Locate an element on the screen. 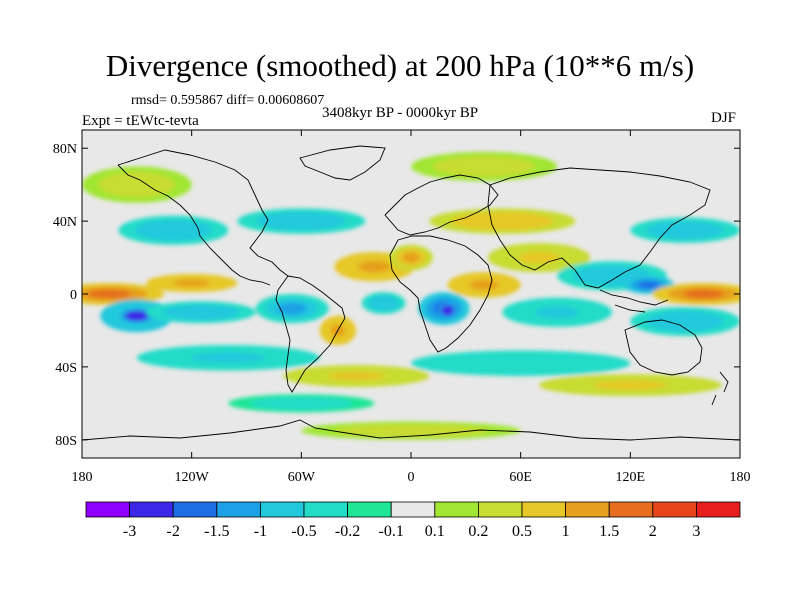  colorbar-label: -1.5 is located at coordinates (216, 531).